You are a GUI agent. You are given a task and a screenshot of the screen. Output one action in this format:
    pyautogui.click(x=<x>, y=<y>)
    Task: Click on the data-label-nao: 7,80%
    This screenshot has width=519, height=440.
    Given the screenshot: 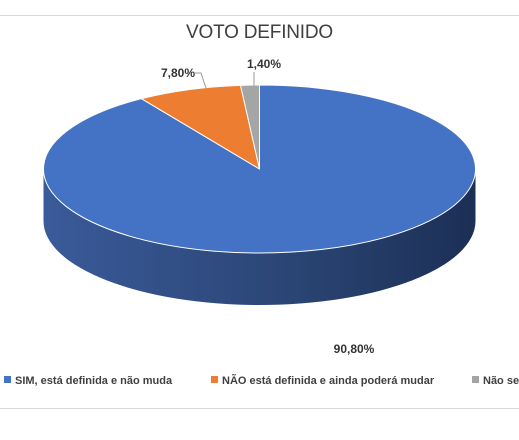 What is the action you would take?
    pyautogui.click(x=178, y=73)
    